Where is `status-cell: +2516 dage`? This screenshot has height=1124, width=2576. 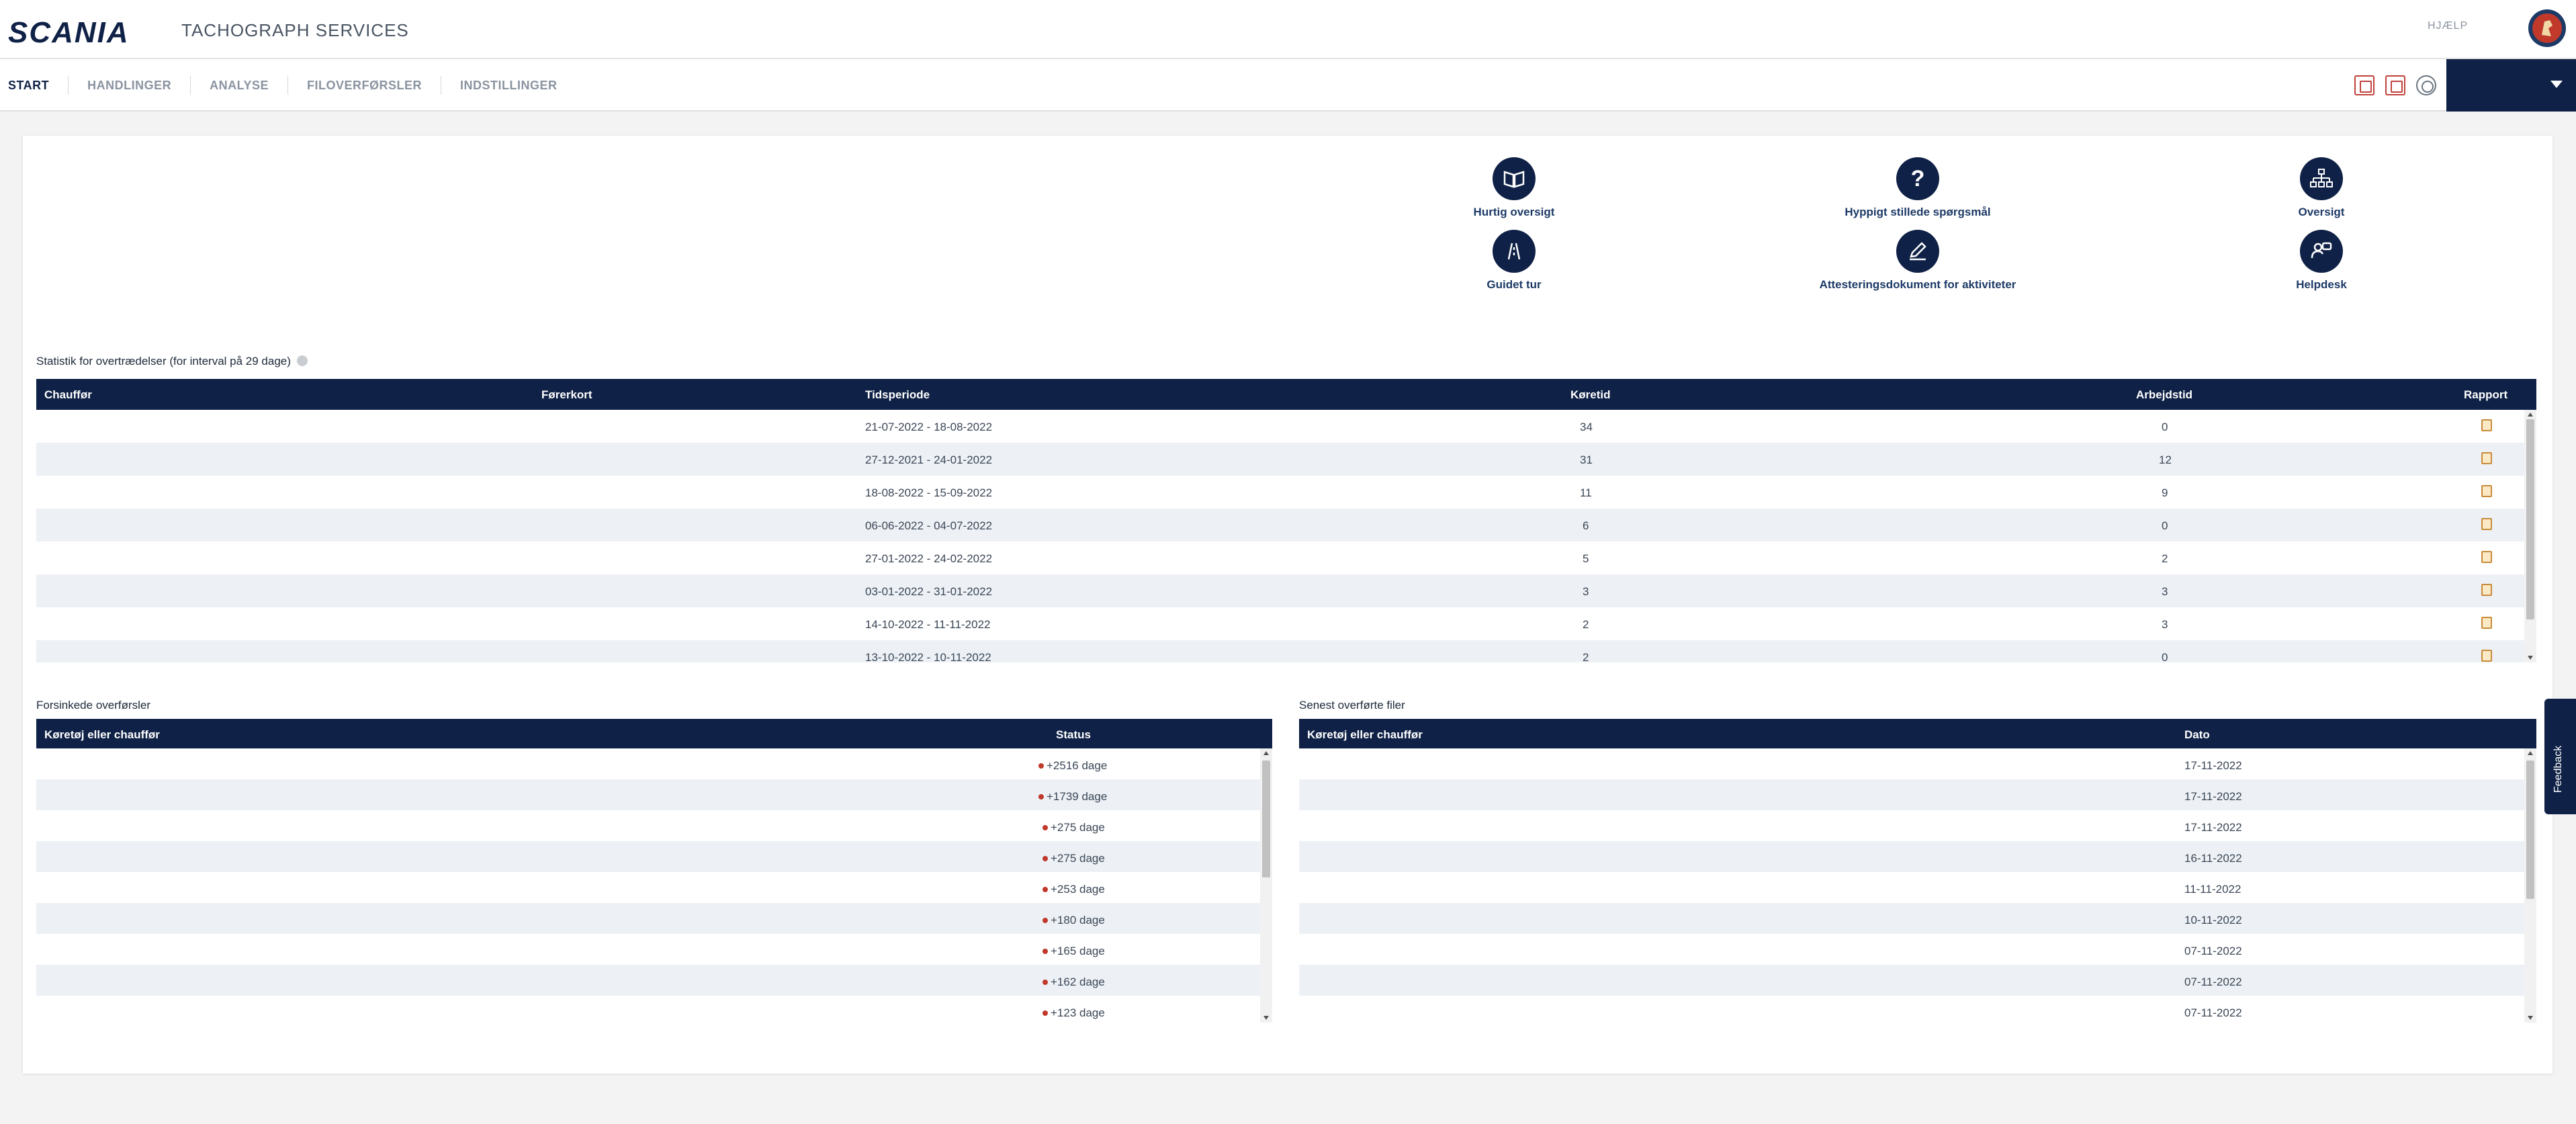
status-cell: +2516 dage is located at coordinates (1072, 766).